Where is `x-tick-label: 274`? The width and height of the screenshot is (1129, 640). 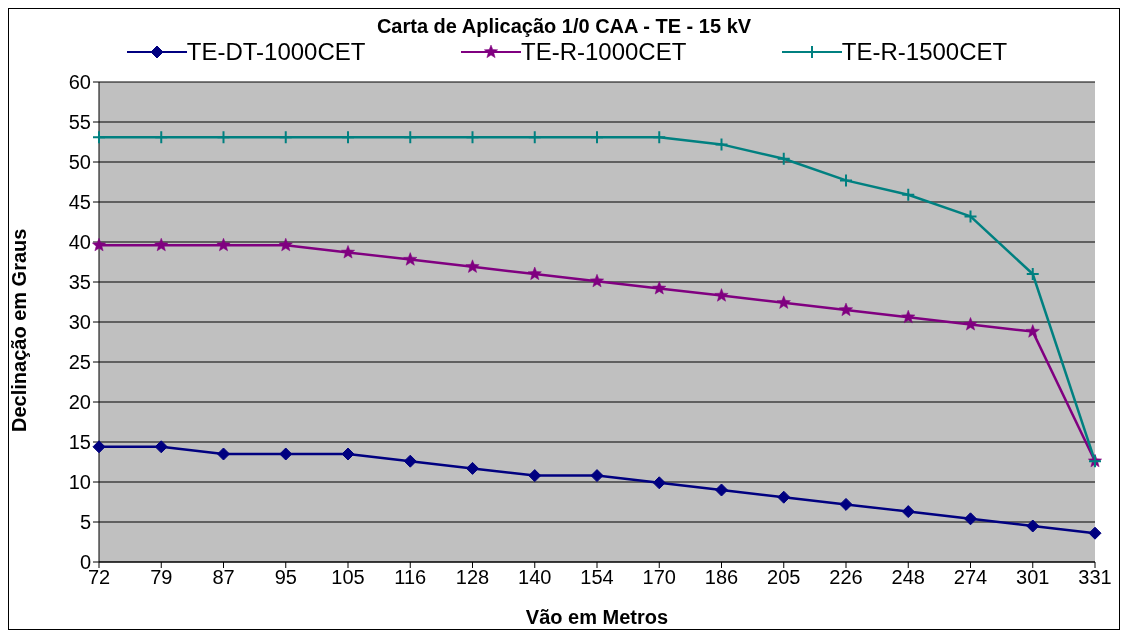 x-tick-label: 274 is located at coordinates (970, 577).